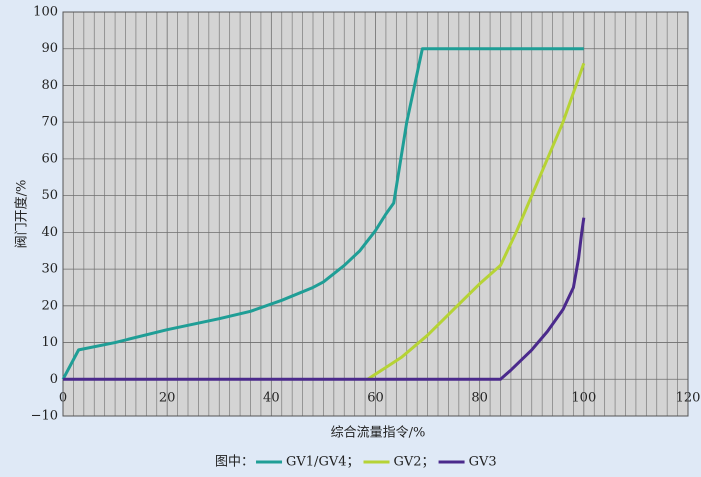 The height and width of the screenshot is (477, 701). I want to click on y-tick-label: 60, so click(49, 158).